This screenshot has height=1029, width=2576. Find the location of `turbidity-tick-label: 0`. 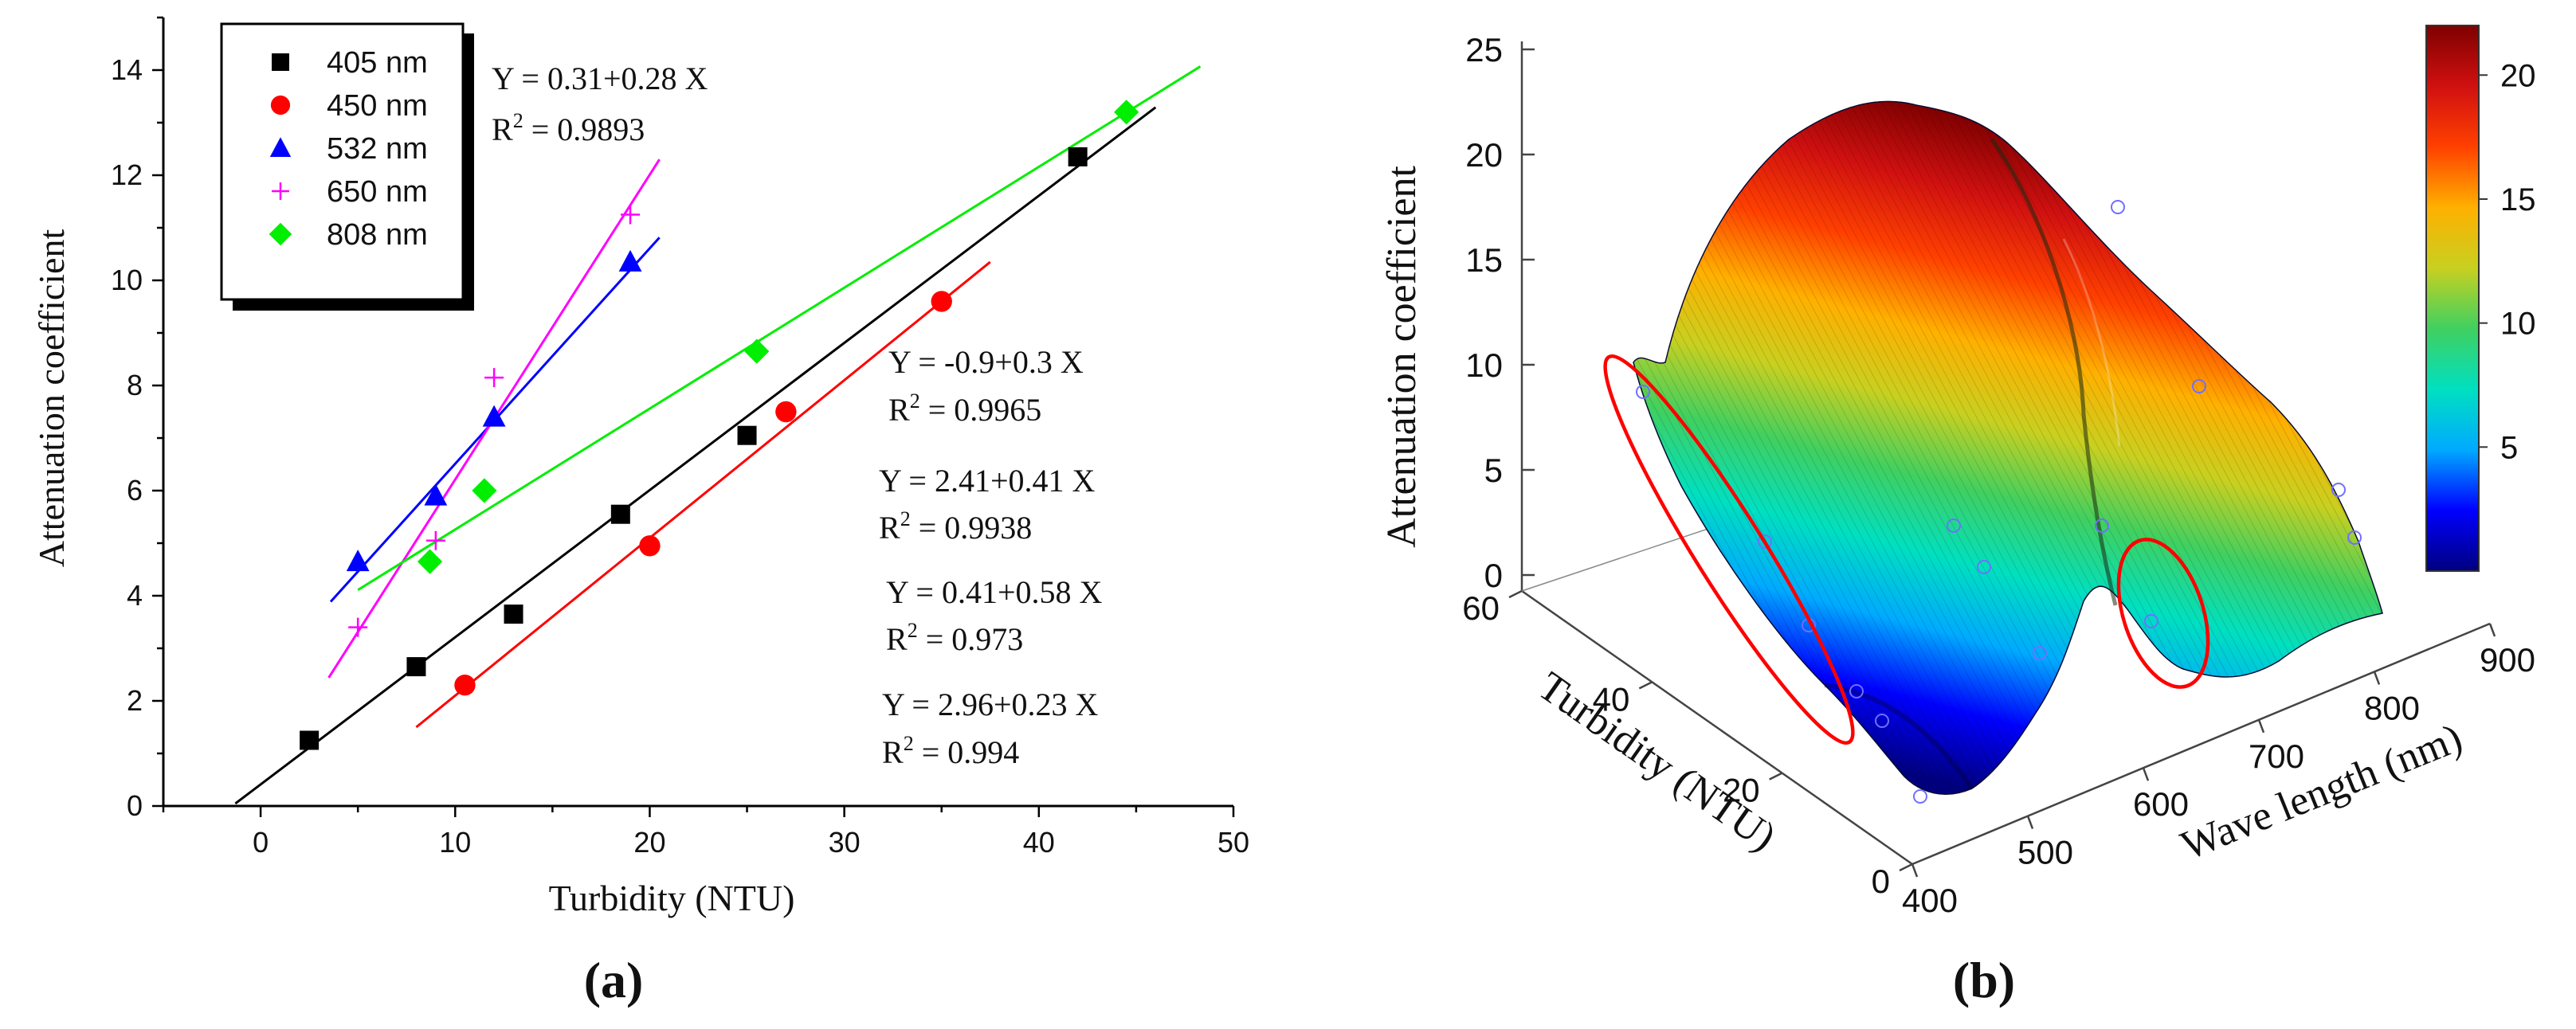

turbidity-tick-label: 0 is located at coordinates (1881, 881).